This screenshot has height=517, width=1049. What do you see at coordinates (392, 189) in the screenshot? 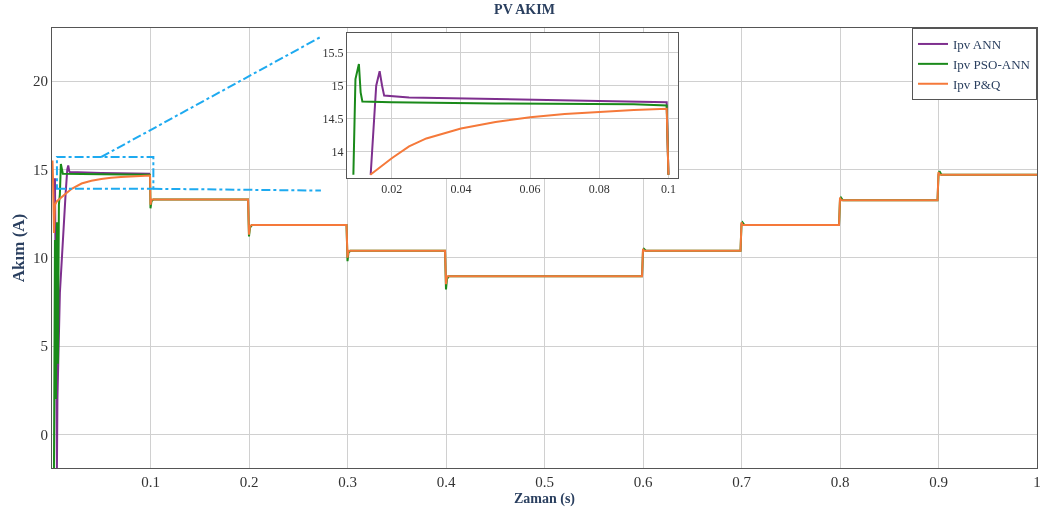
I see `x-tick-label: 0.02` at bounding box center [392, 189].